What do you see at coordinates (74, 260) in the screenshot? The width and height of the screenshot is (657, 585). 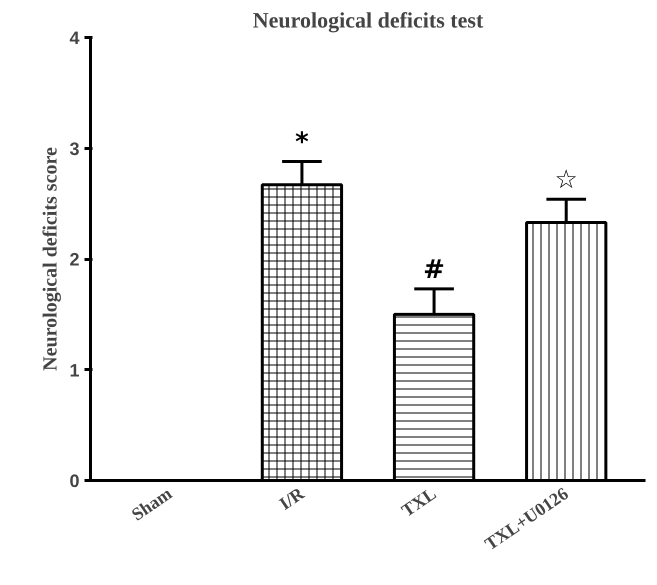 I see `y-tick-label: 2` at bounding box center [74, 260].